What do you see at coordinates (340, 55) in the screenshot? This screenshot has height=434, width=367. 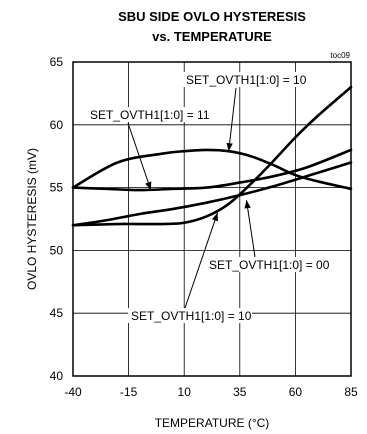 I see `chart-code-label: toc09` at bounding box center [340, 55].